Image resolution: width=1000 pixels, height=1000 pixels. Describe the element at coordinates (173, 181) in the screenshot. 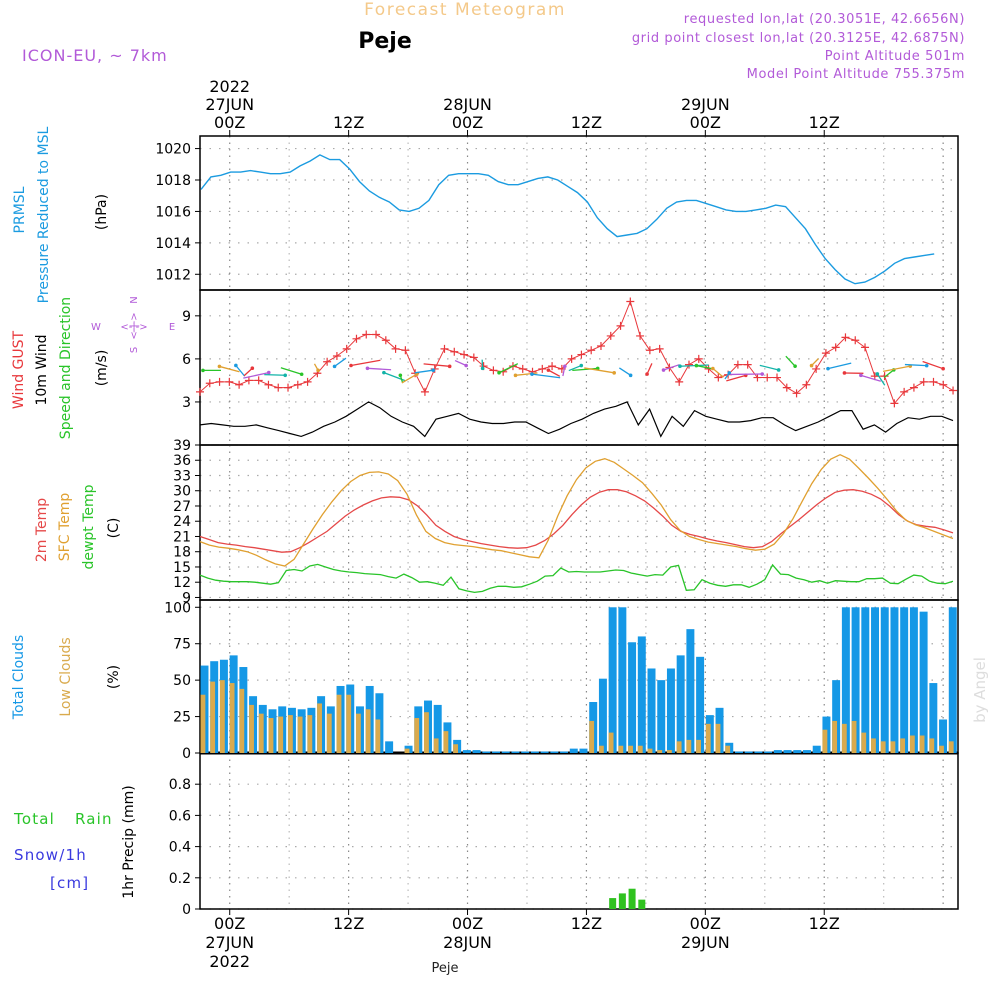

I see `y-tick-label: 1018` at that location.